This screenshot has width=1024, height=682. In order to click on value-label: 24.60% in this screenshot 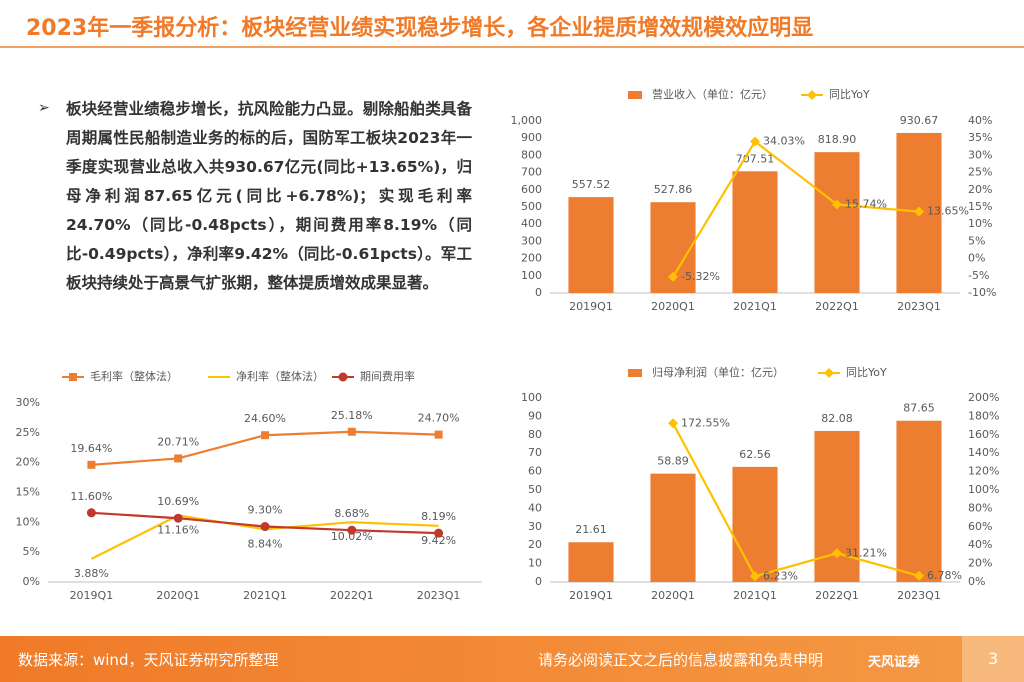, I will do `click(265, 418)`.